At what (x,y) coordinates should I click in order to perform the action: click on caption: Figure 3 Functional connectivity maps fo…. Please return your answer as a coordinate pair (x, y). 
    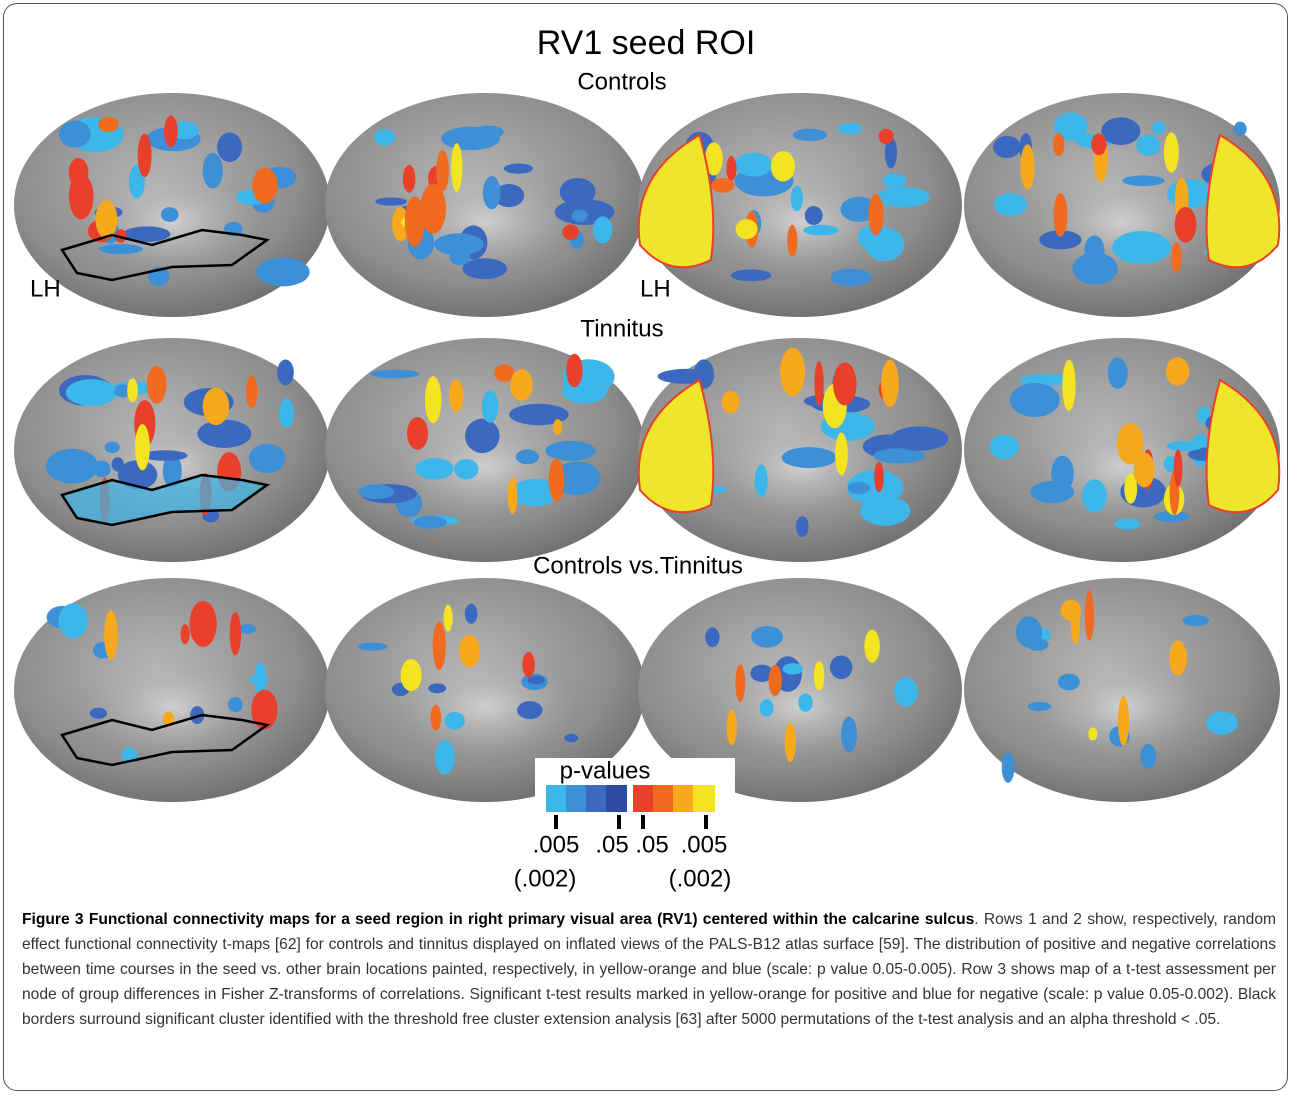
    Looking at the image, I should click on (649, 969).